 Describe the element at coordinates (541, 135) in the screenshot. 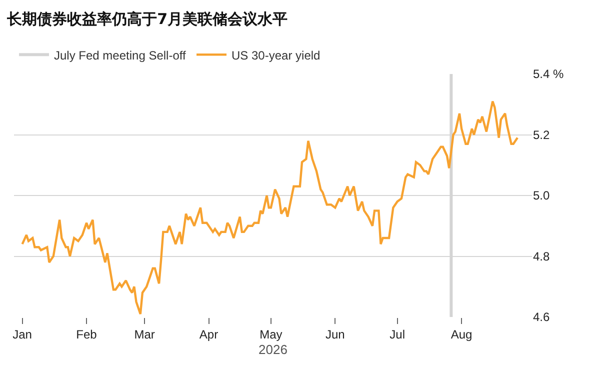

I see `y-tick-label: 5.2` at that location.